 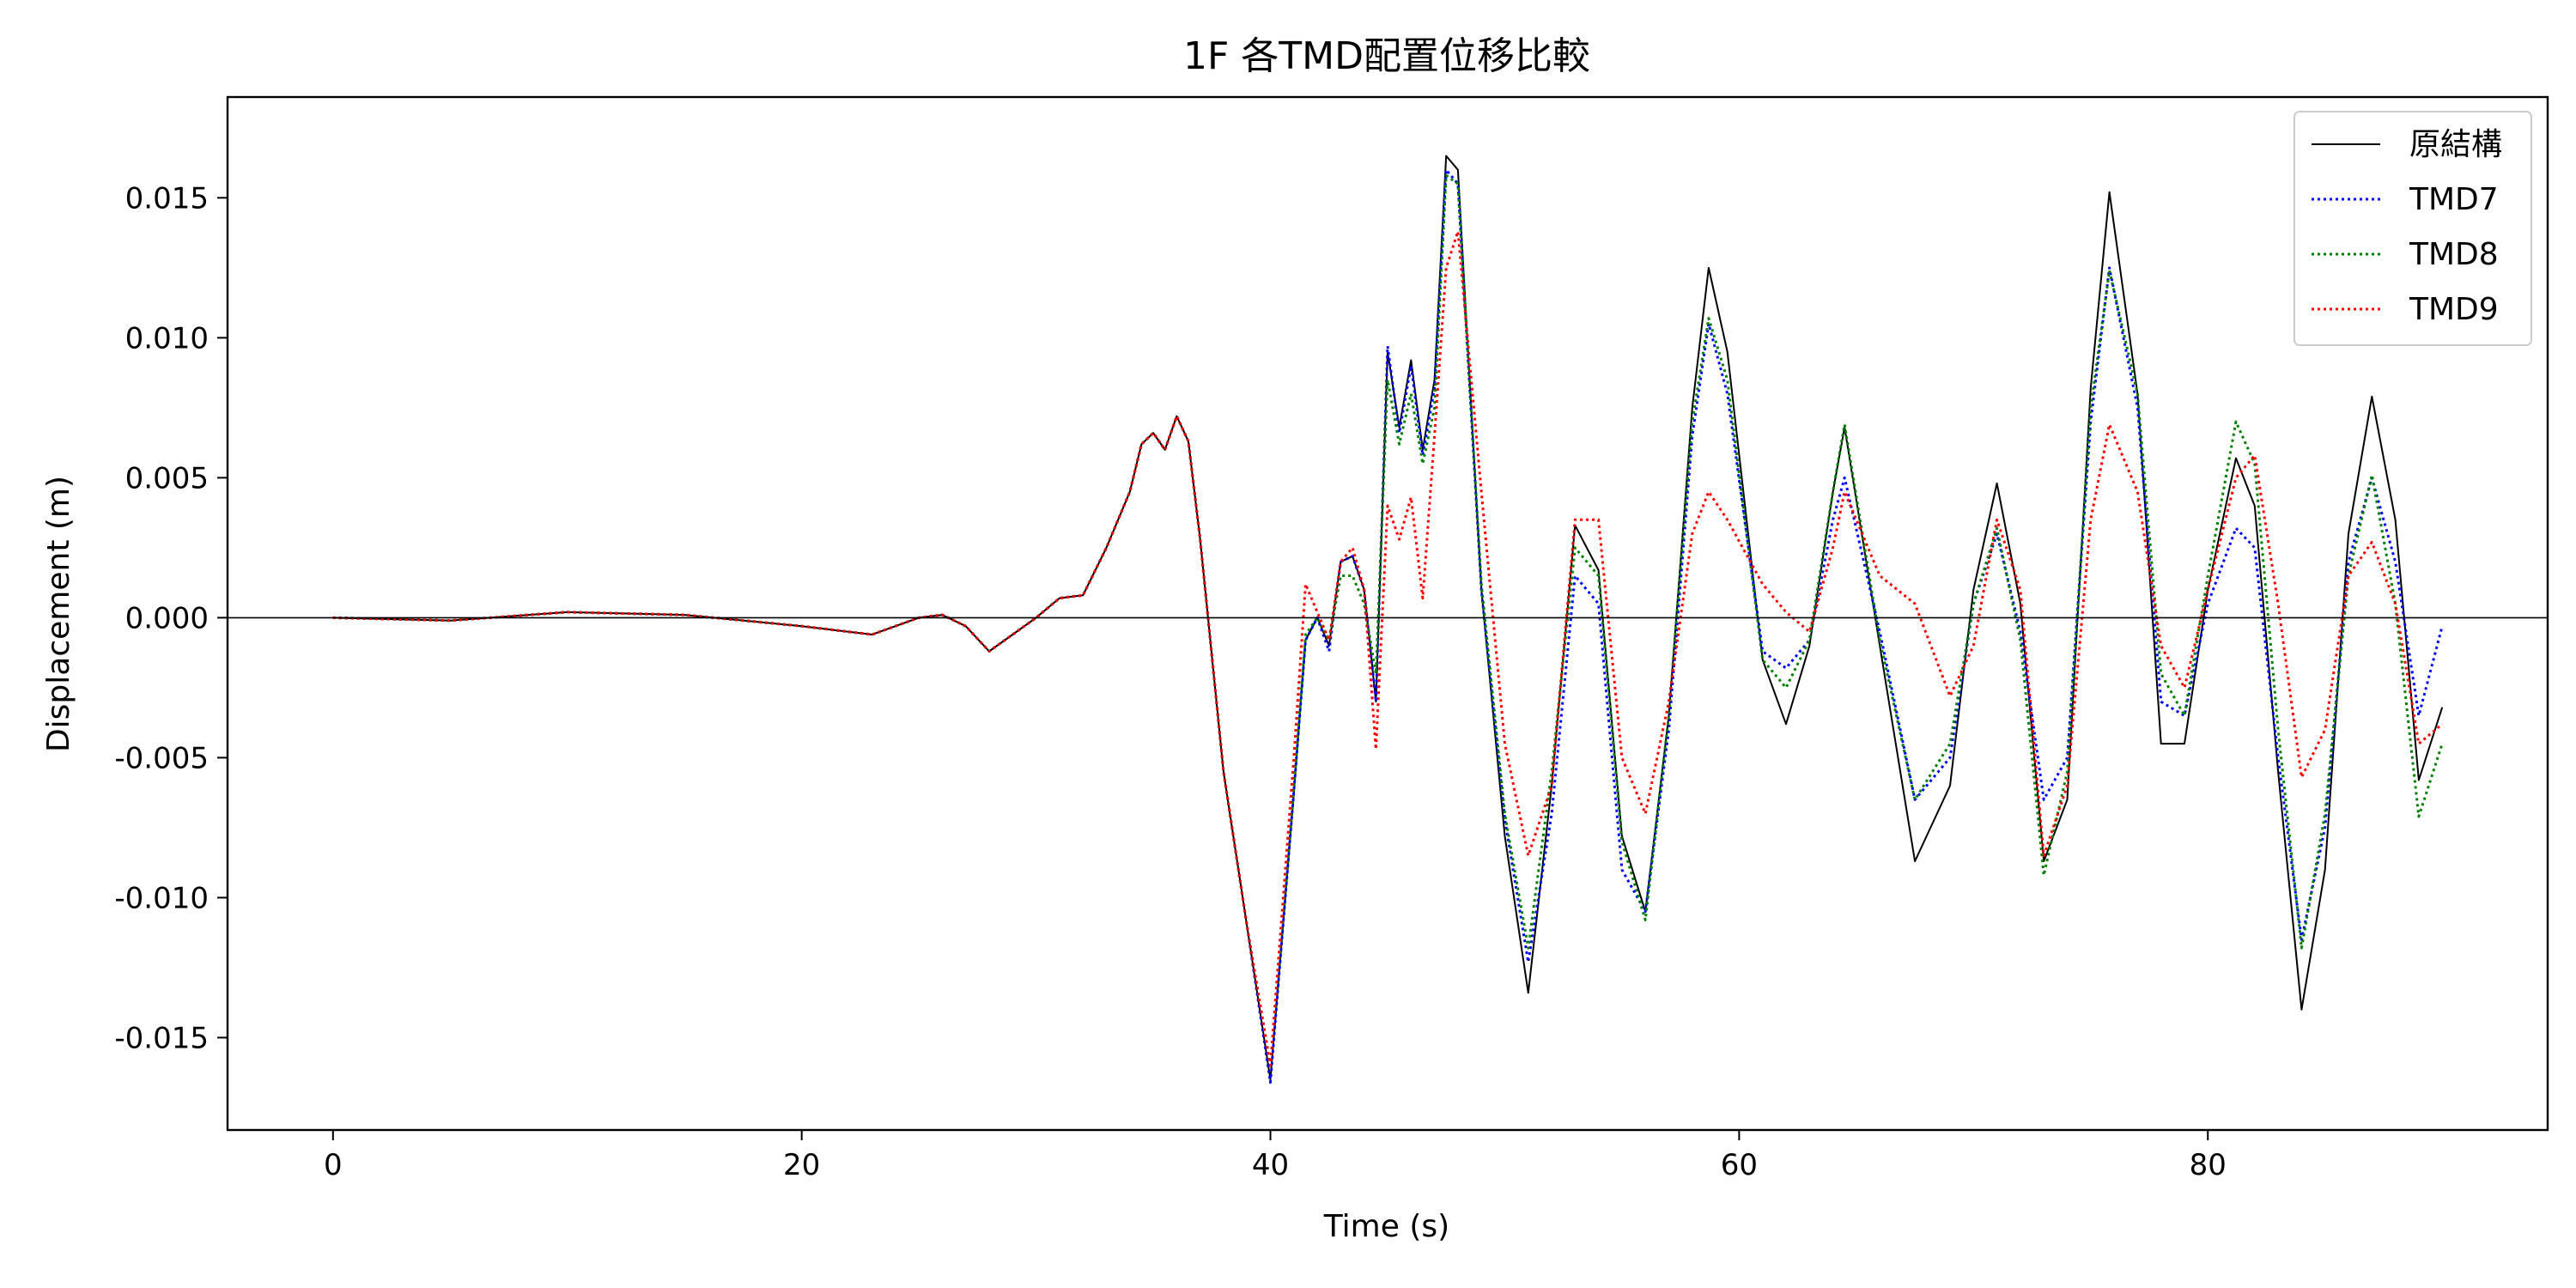 I want to click on y-tick-label: 0.015, so click(x=167, y=198).